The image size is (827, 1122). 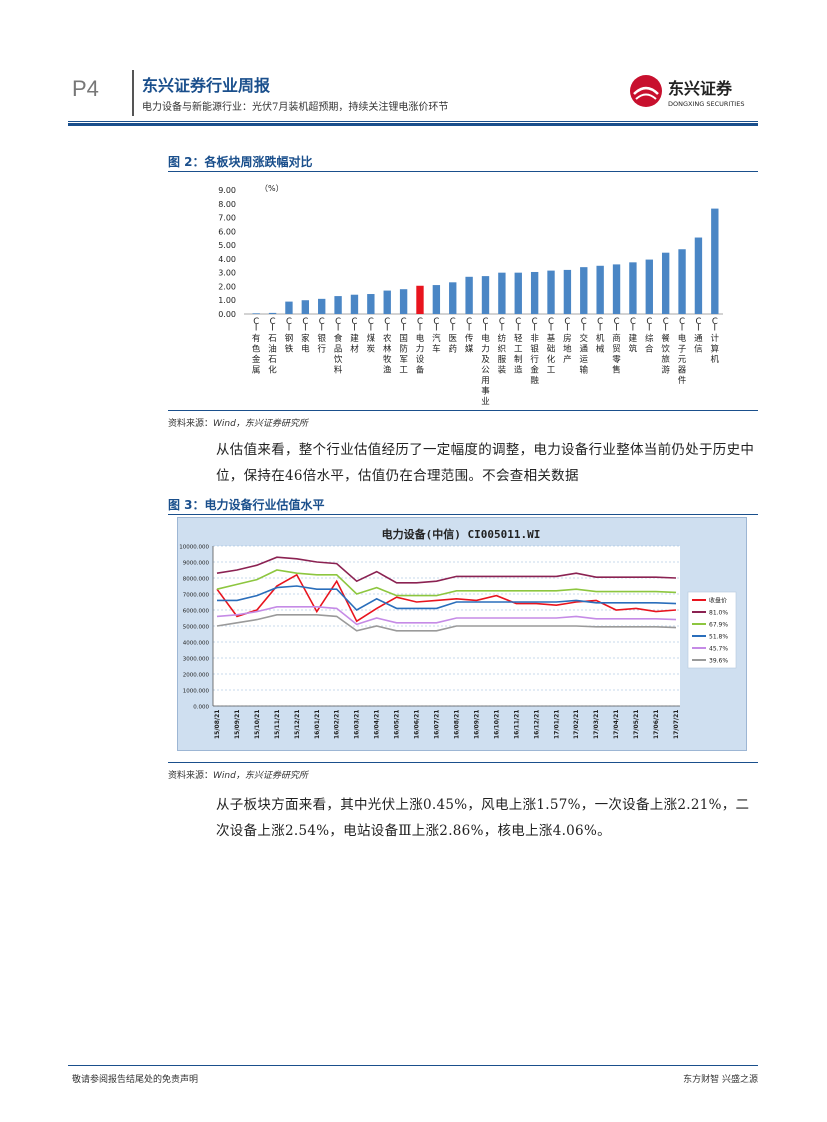 What do you see at coordinates (227, 314) in the screenshot?
I see `y-tick-label: 0.00` at bounding box center [227, 314].